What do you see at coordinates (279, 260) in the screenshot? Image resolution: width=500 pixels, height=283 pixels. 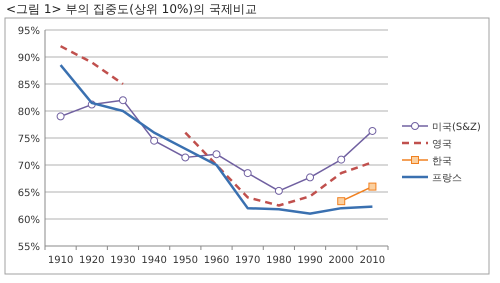 I see `x-tick-label: 1980` at bounding box center [279, 260].